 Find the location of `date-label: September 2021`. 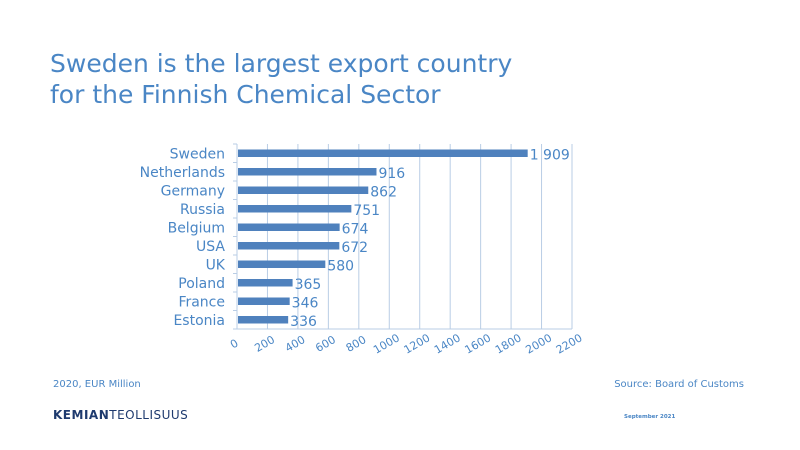

date-label: September 2021 is located at coordinates (650, 417).